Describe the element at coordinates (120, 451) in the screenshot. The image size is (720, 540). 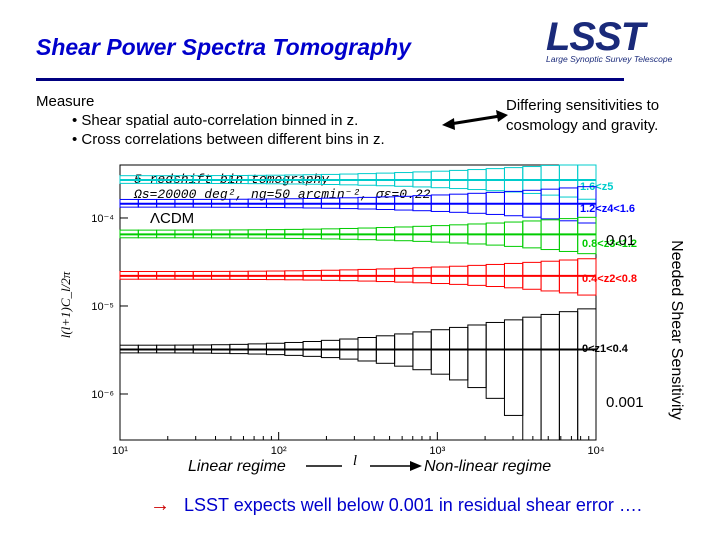
I see `x-tick-label: 10¹` at that location.